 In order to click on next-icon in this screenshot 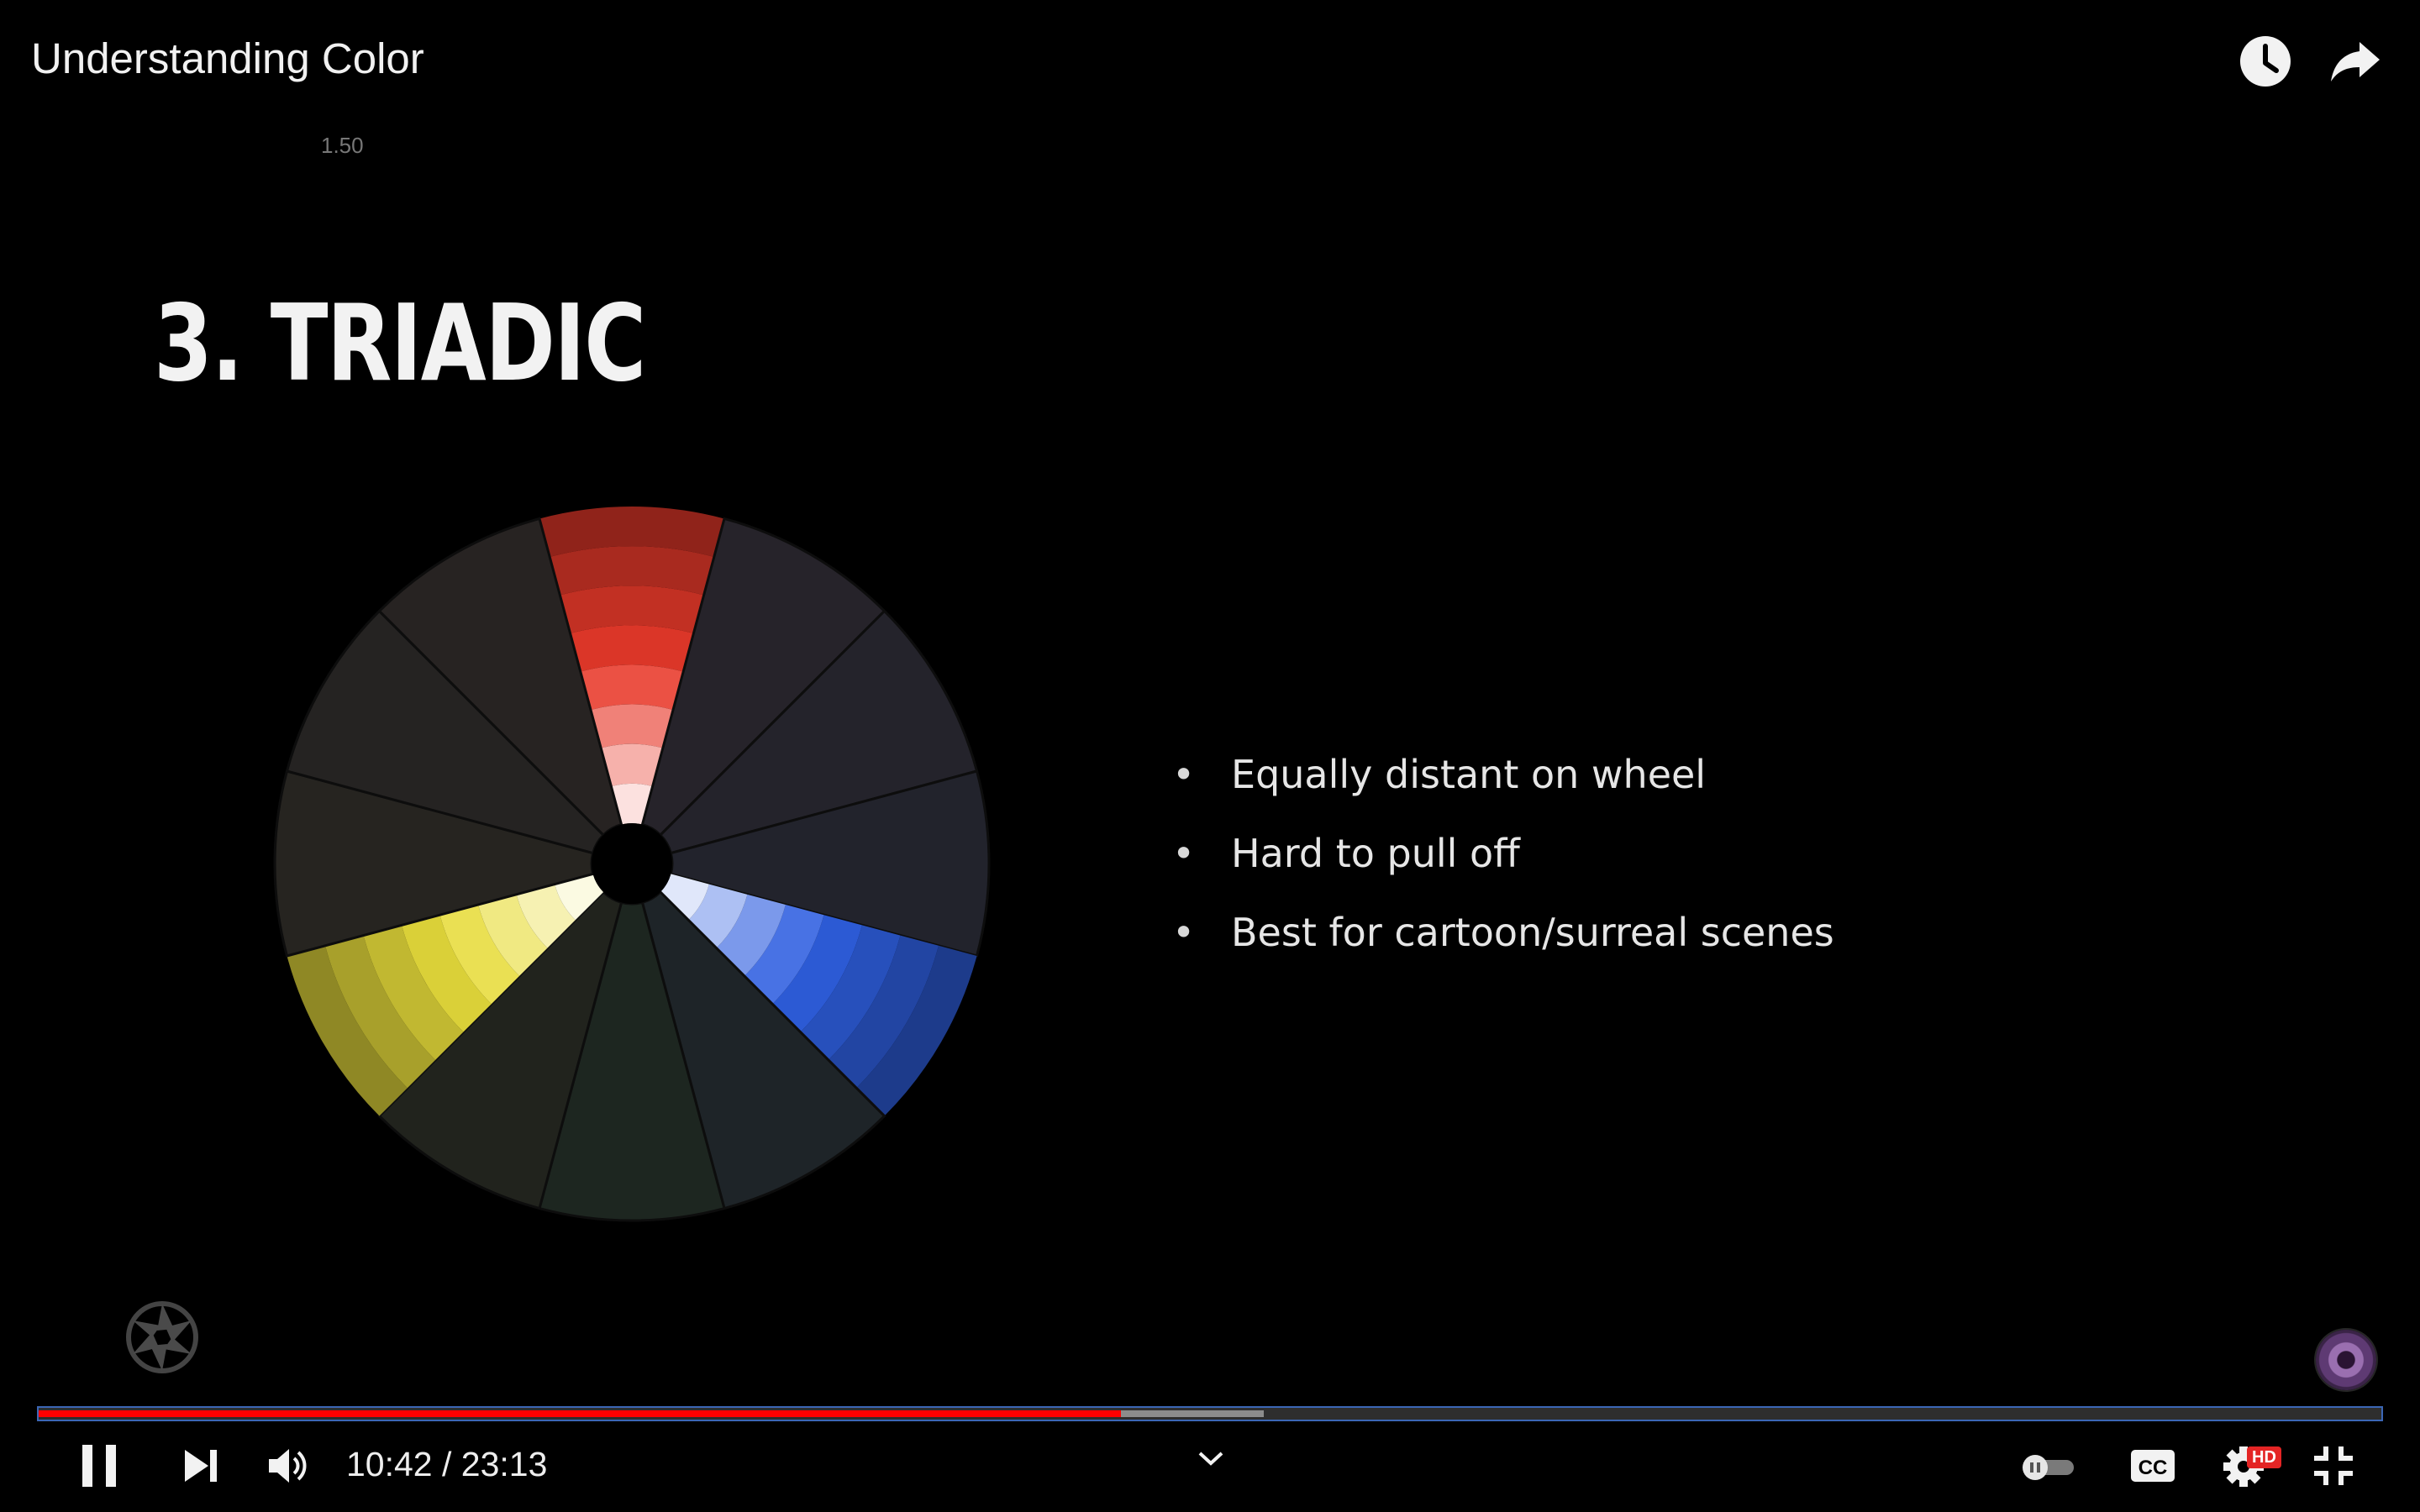, I will do `click(201, 1466)`.